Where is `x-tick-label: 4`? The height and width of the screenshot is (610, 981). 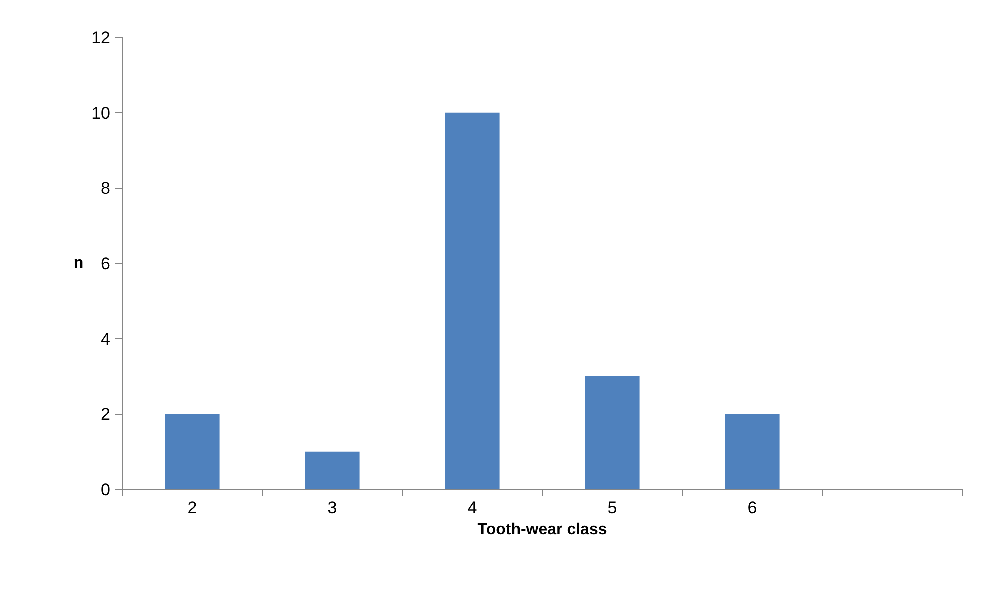 x-tick-label: 4 is located at coordinates (473, 508).